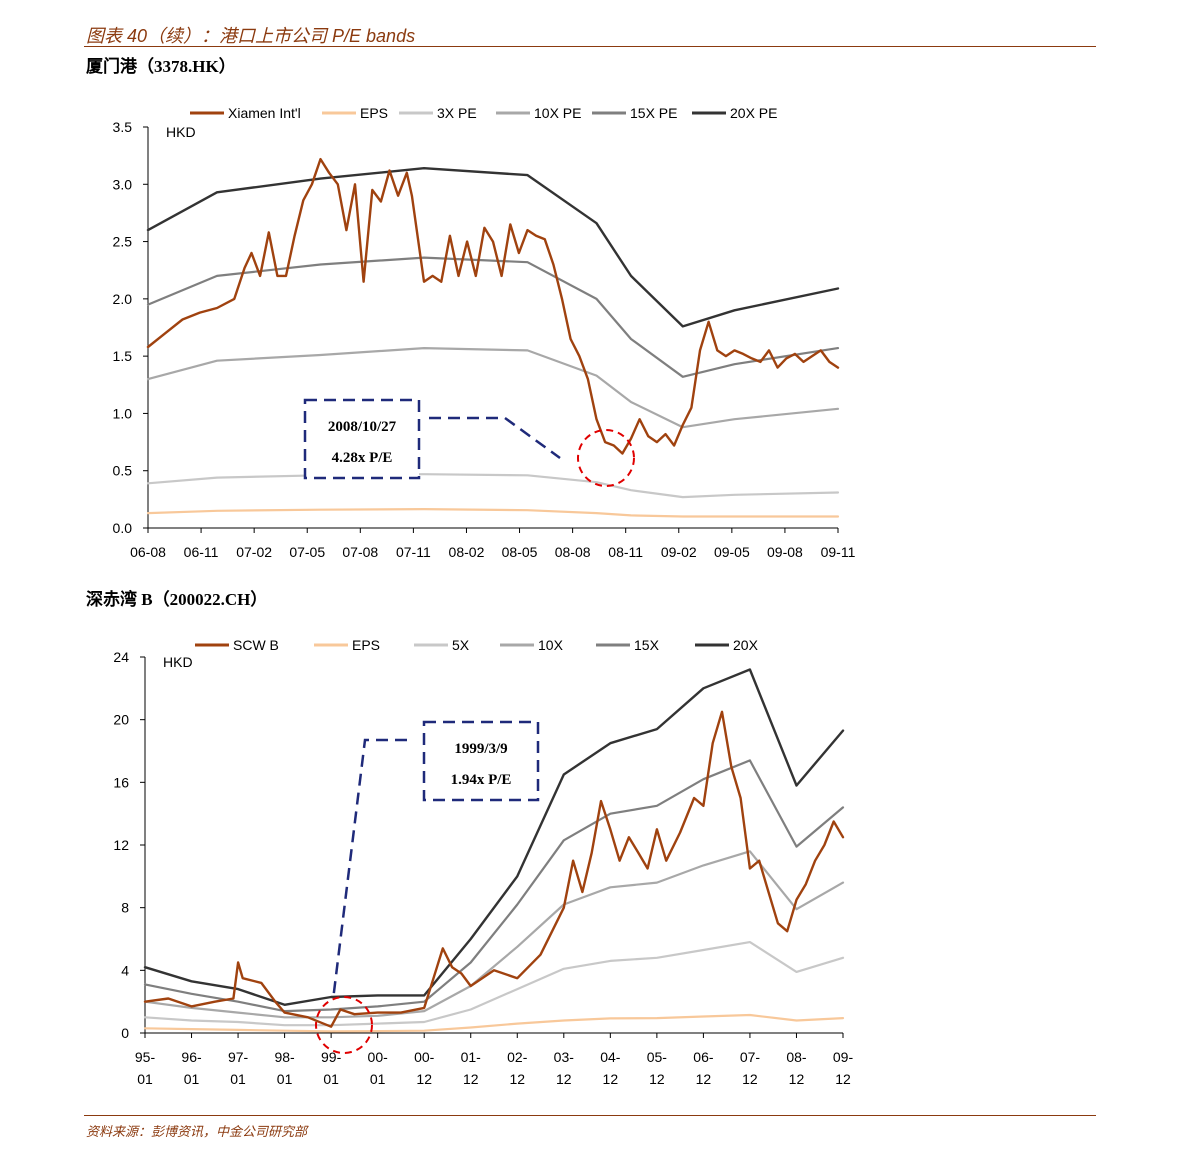 The width and height of the screenshot is (1191, 1158). I want to click on chart1-y-tick-label: 3.0, so click(123, 184).